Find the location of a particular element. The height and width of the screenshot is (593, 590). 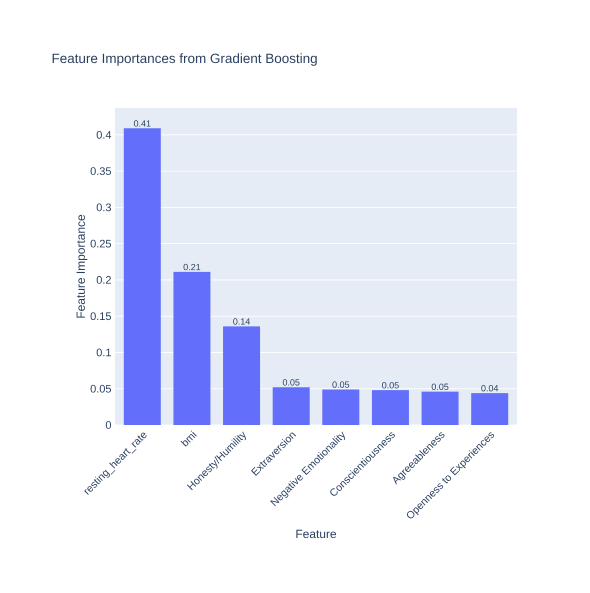

chart-title: Feature Importances from Gradient Boosting is located at coordinates (184, 59).